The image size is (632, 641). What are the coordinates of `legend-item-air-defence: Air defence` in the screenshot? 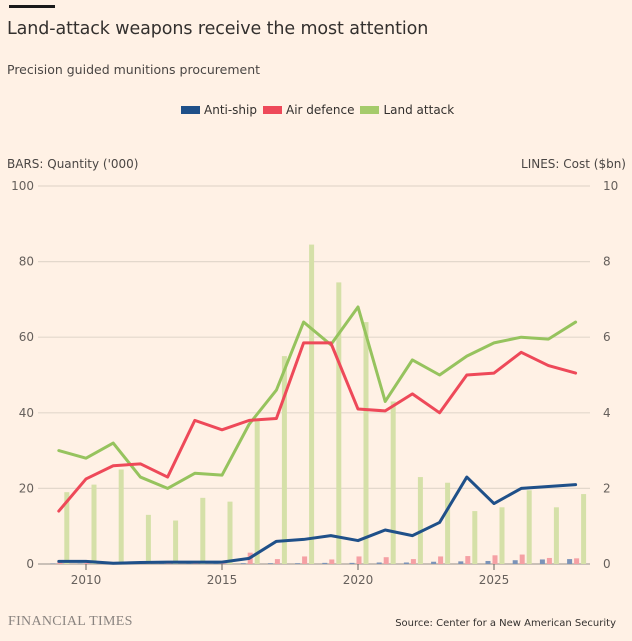 It's located at (308, 110).